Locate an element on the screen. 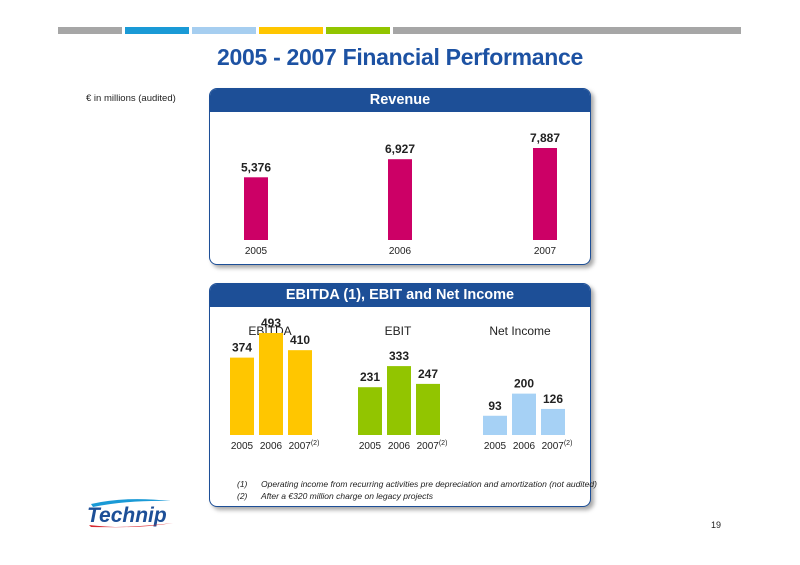  net-income-bar-2007 is located at coordinates (553, 421).